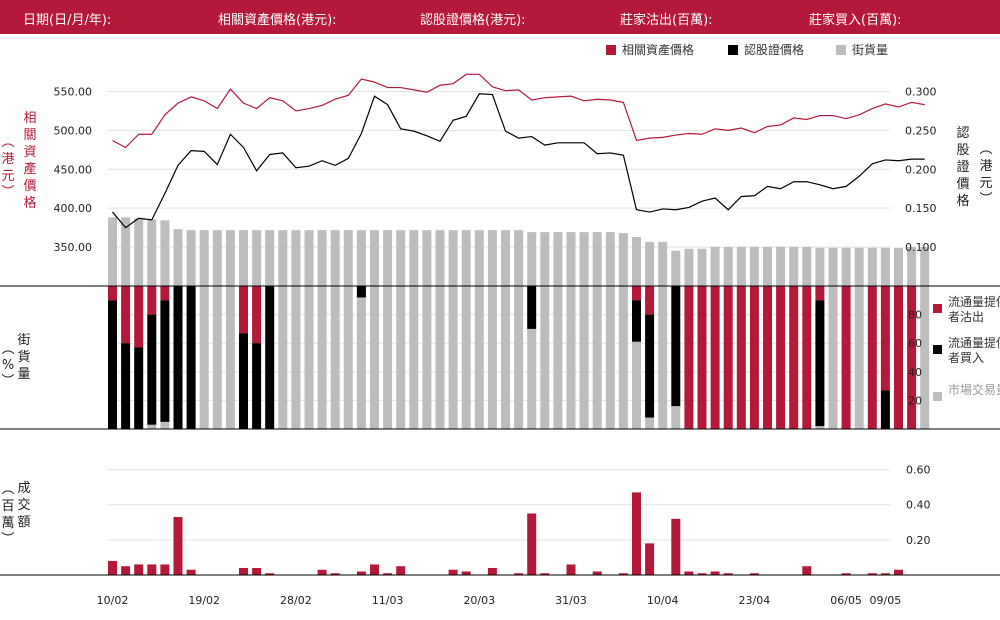 This screenshot has width=1000, height=620. Describe the element at coordinates (937, 396) in the screenshot. I see `legend-market-swatch` at that location.